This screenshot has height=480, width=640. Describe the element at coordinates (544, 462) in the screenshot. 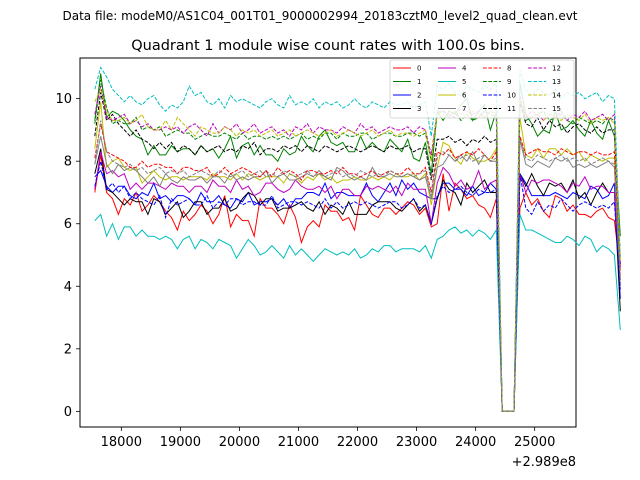

I see `x-axis-offset-label: +2.989e8` at that location.